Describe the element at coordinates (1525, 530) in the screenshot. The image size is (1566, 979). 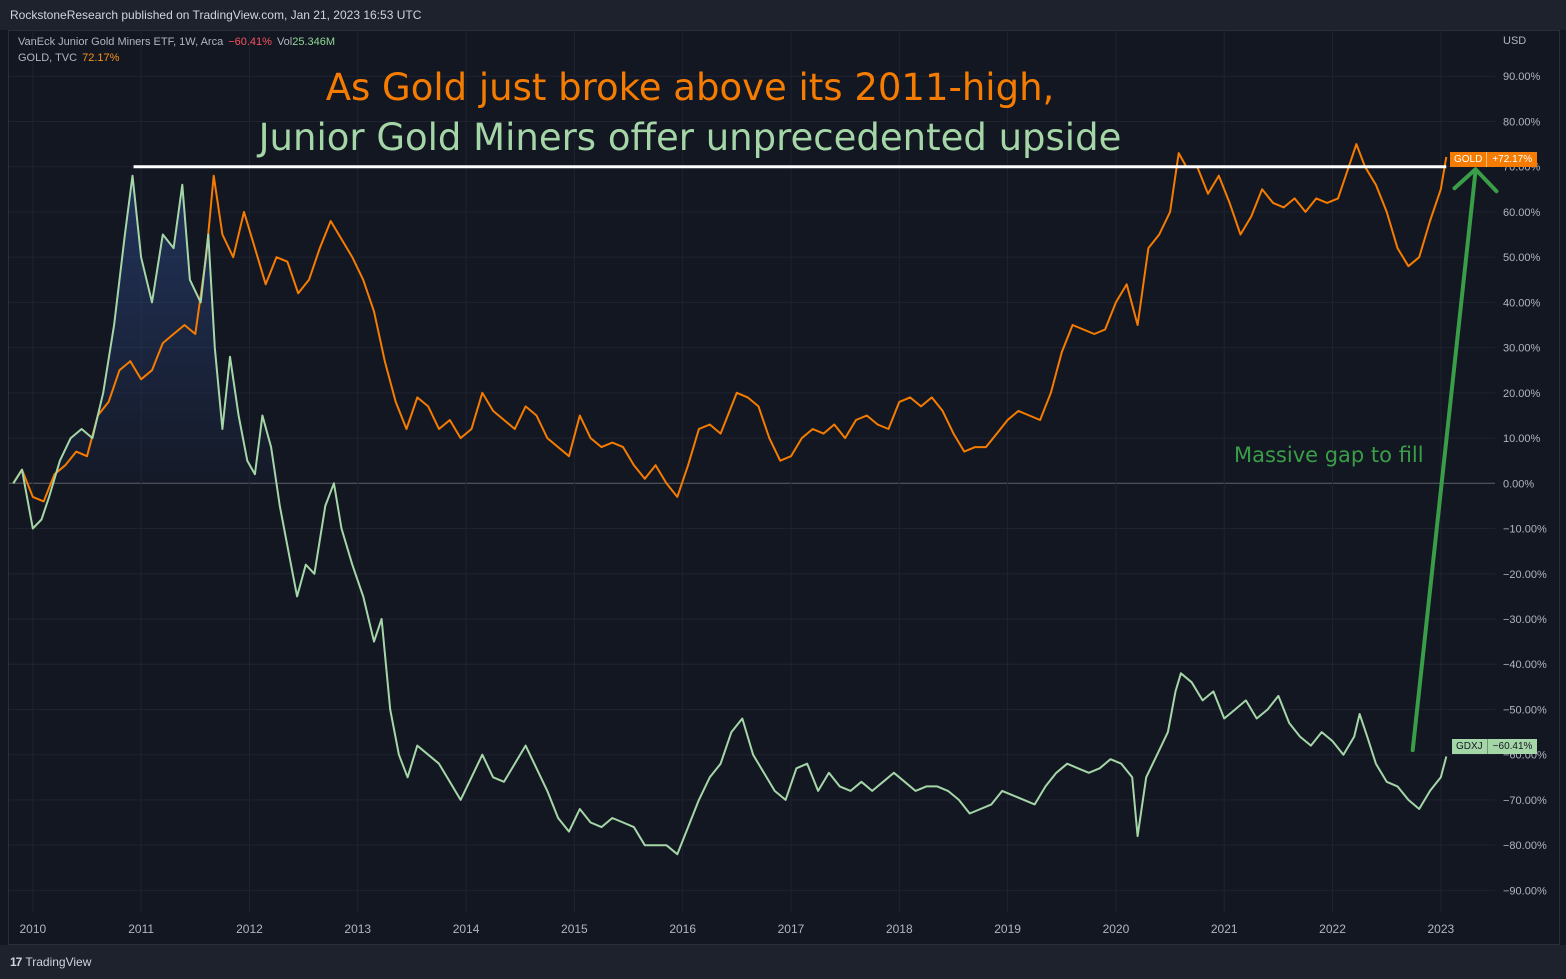
I see `y-tick-label: −10.00%` at that location.